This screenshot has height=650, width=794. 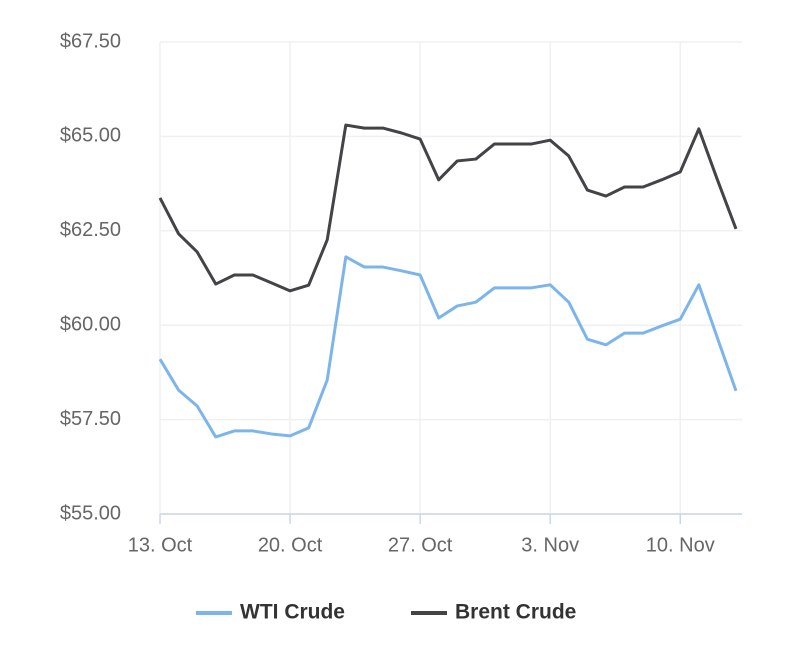 I want to click on x-tick-label: 10. Nov, so click(x=680, y=545).